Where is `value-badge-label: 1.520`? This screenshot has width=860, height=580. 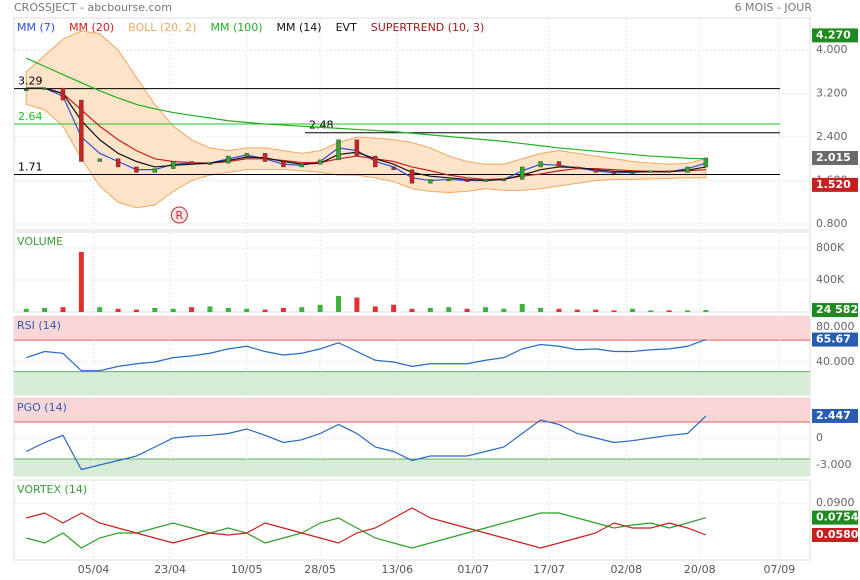 value-badge-label: 1.520 is located at coordinates (833, 184).